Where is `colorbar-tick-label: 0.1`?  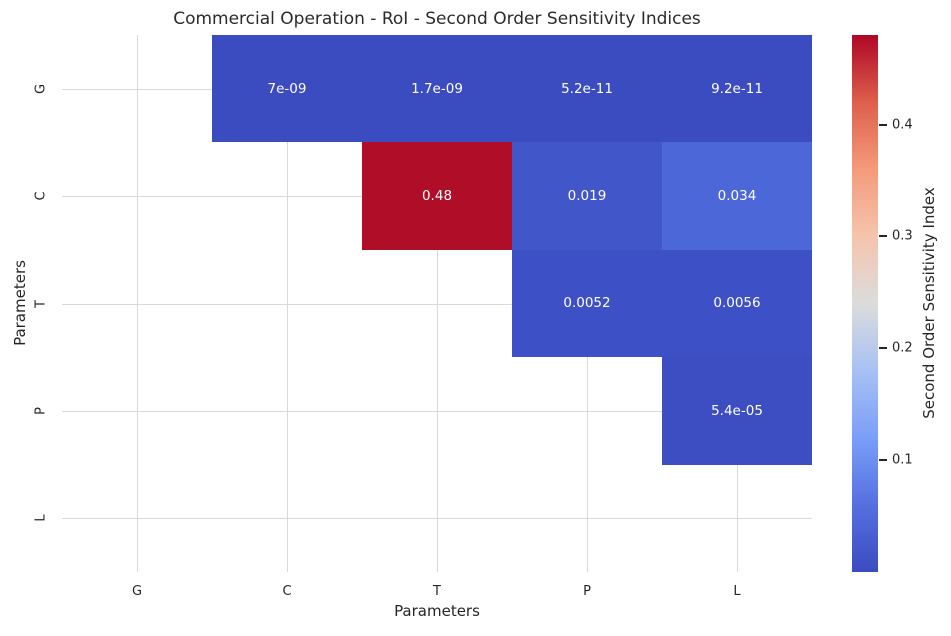
colorbar-tick-label: 0.1 is located at coordinates (902, 460).